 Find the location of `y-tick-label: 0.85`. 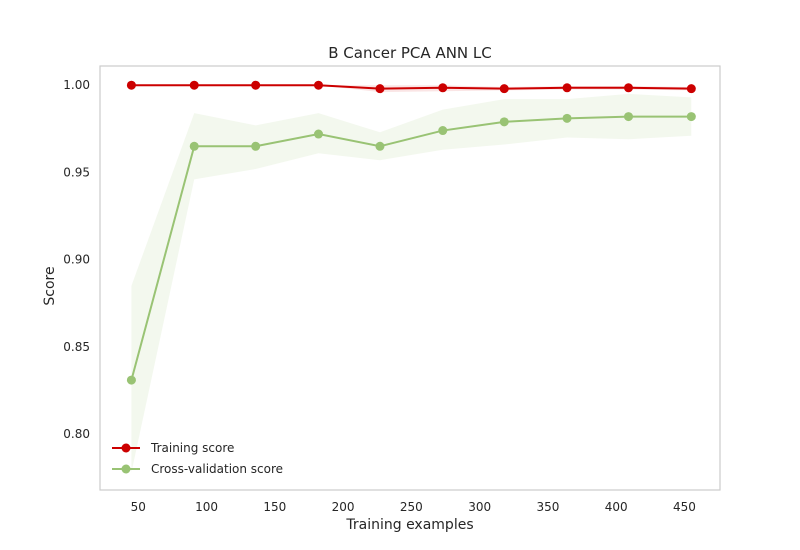

y-tick-label: 0.85 is located at coordinates (76, 347).